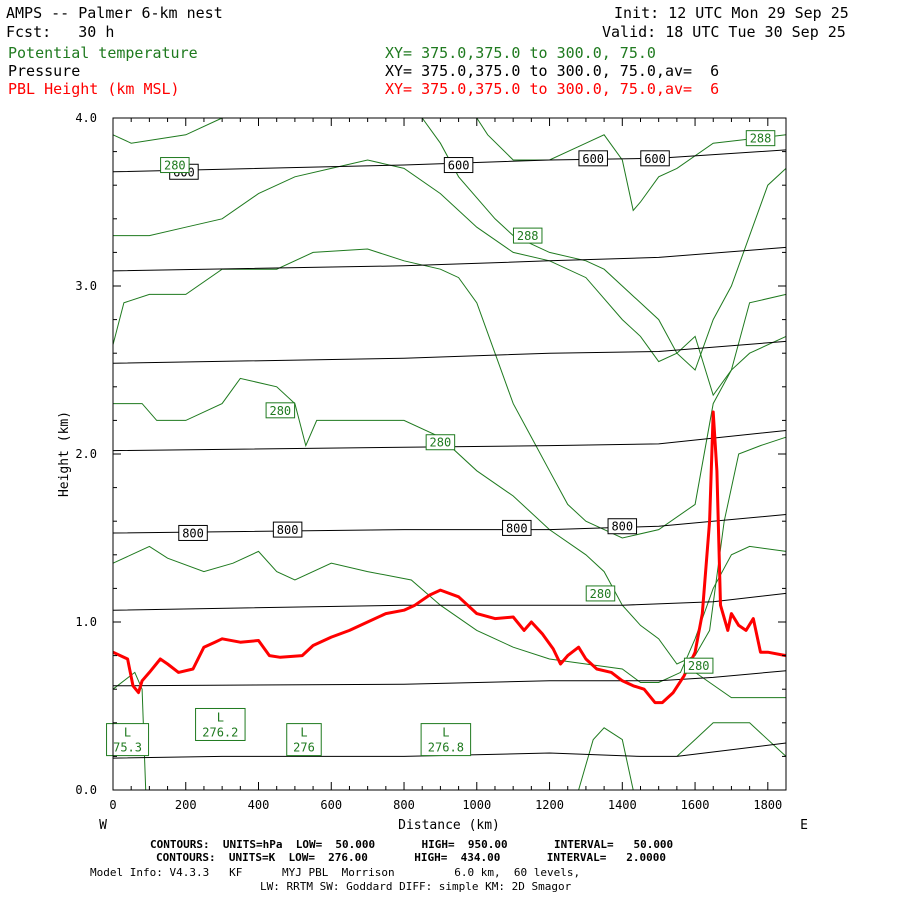  Describe the element at coordinates (259, 805) in the screenshot. I see `x-tick-label-2: 400` at that location.